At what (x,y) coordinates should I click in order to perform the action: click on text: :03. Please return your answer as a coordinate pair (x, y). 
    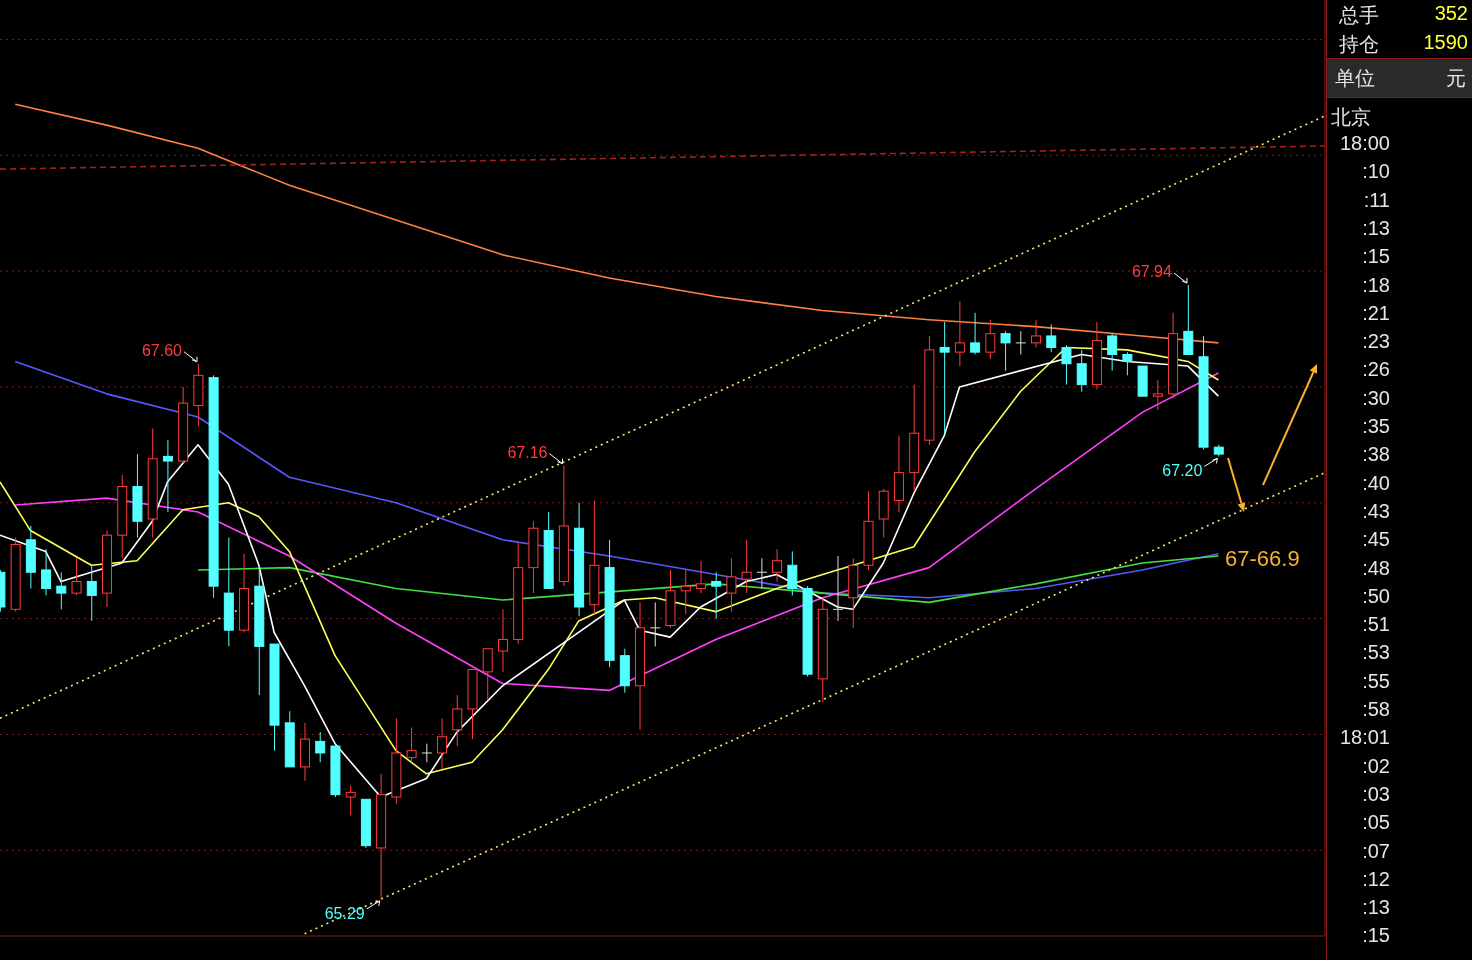
    Looking at the image, I should click on (1376, 794).